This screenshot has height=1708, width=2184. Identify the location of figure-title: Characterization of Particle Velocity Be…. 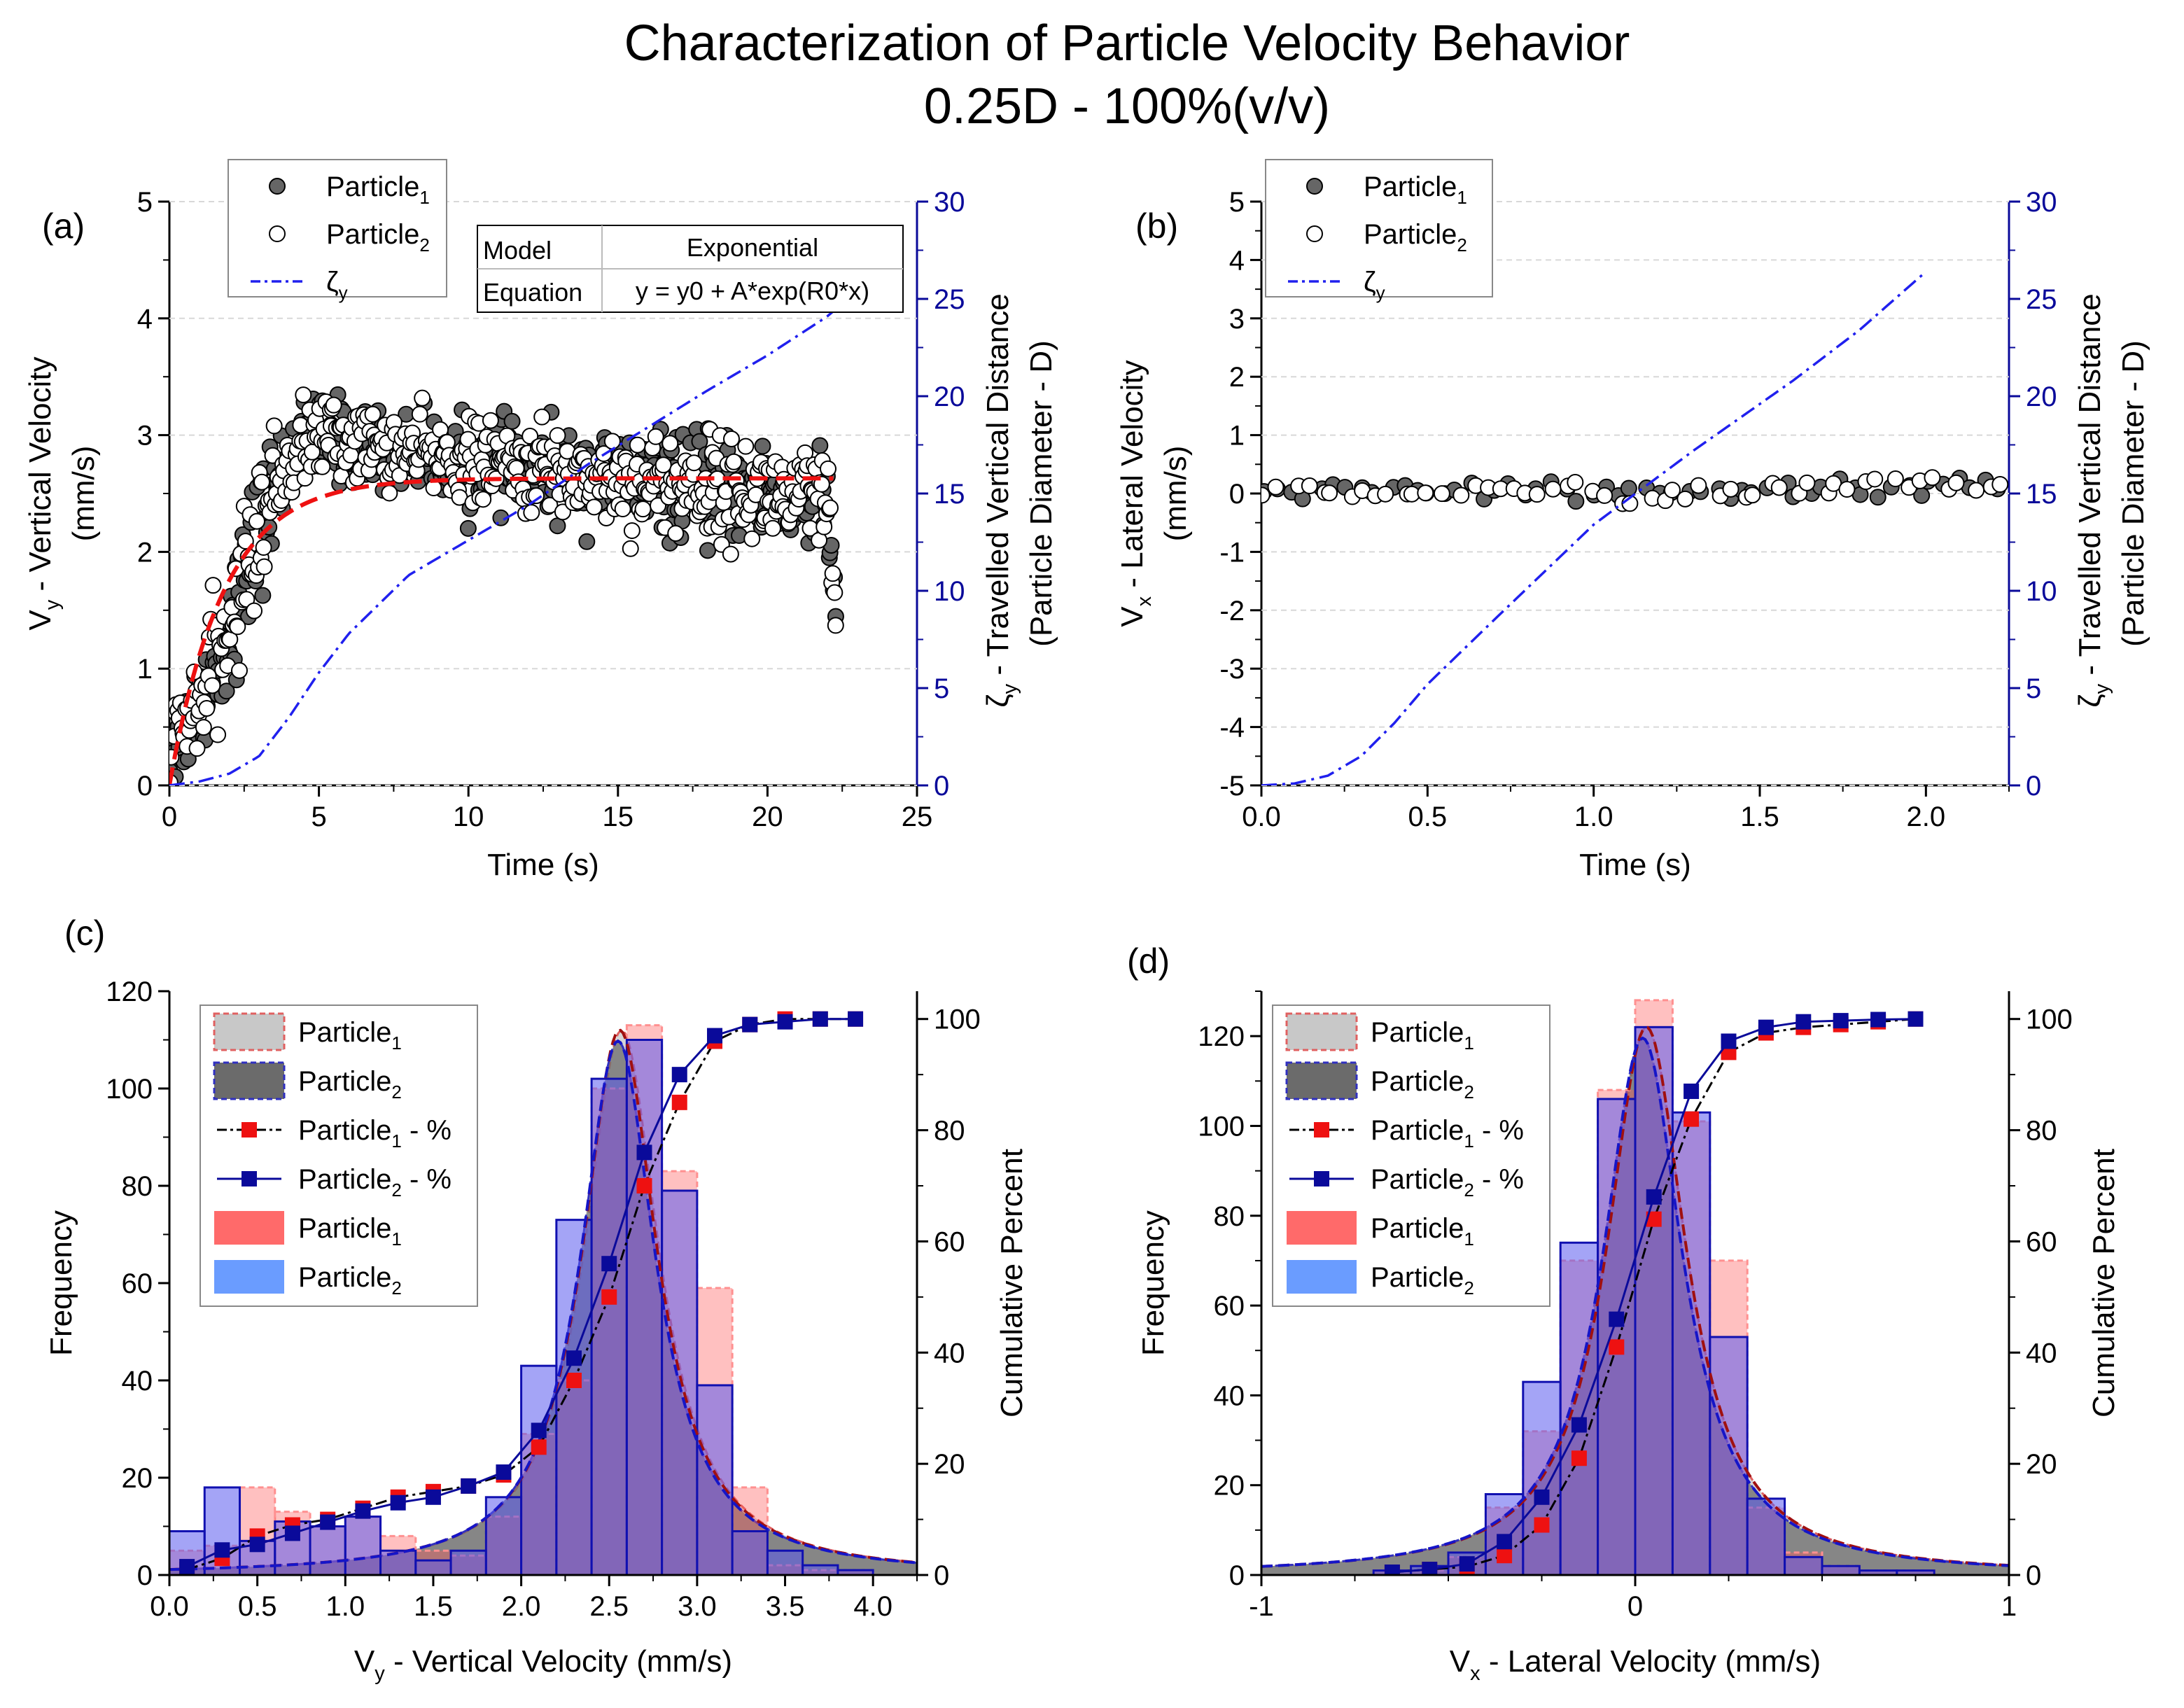
(1127, 43).